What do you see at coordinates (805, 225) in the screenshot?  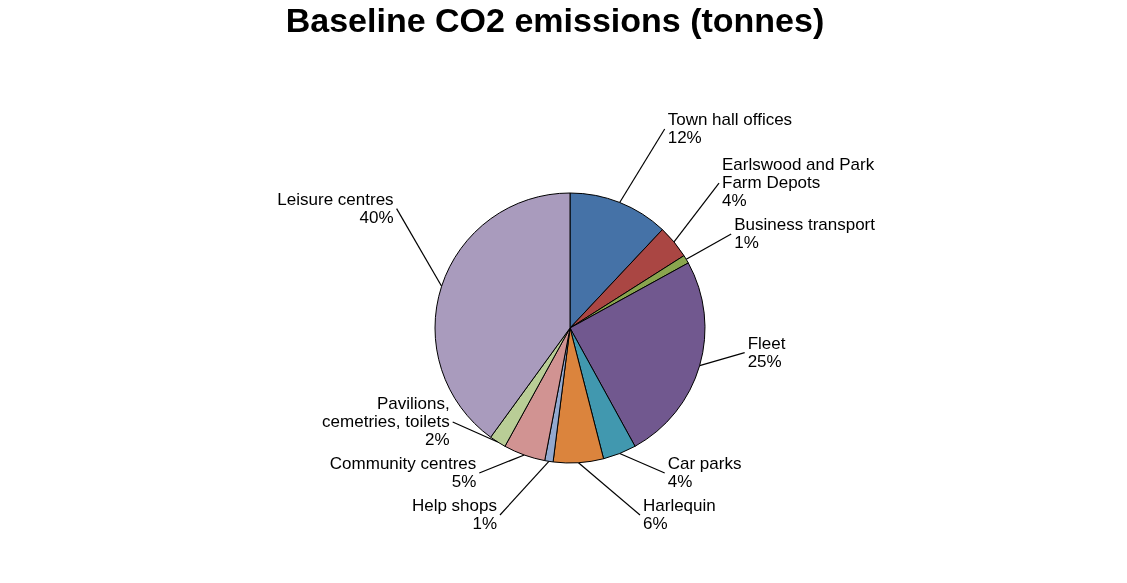 I see `slice-label: Business transport` at bounding box center [805, 225].